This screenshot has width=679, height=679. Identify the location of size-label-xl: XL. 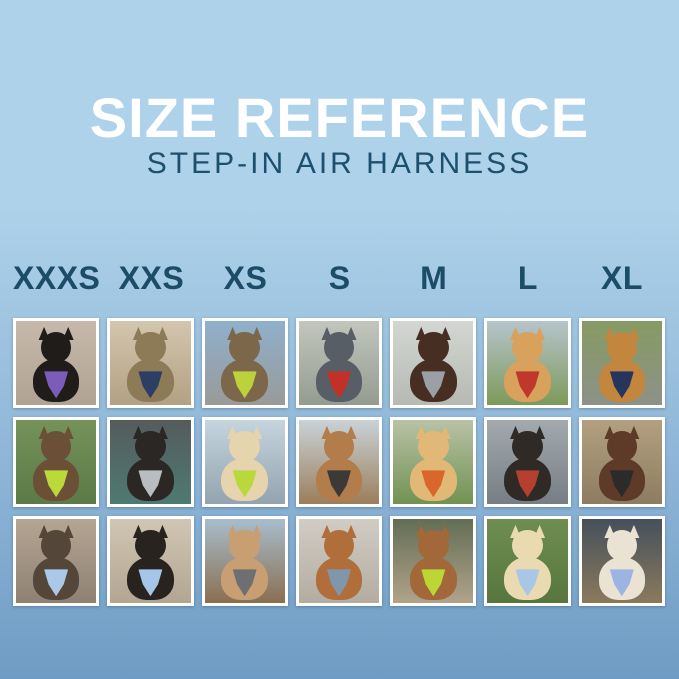
(621, 278).